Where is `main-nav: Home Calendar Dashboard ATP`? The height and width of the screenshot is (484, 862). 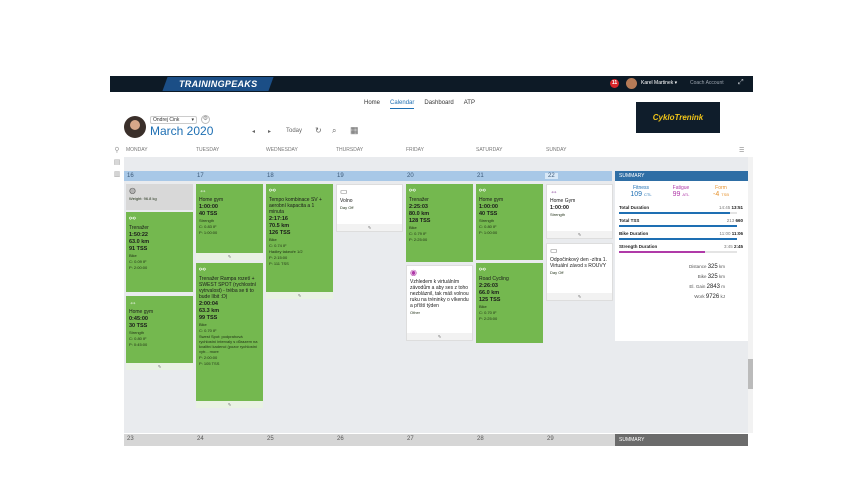 main-nav: Home Calendar Dashboard ATP is located at coordinates (419, 104).